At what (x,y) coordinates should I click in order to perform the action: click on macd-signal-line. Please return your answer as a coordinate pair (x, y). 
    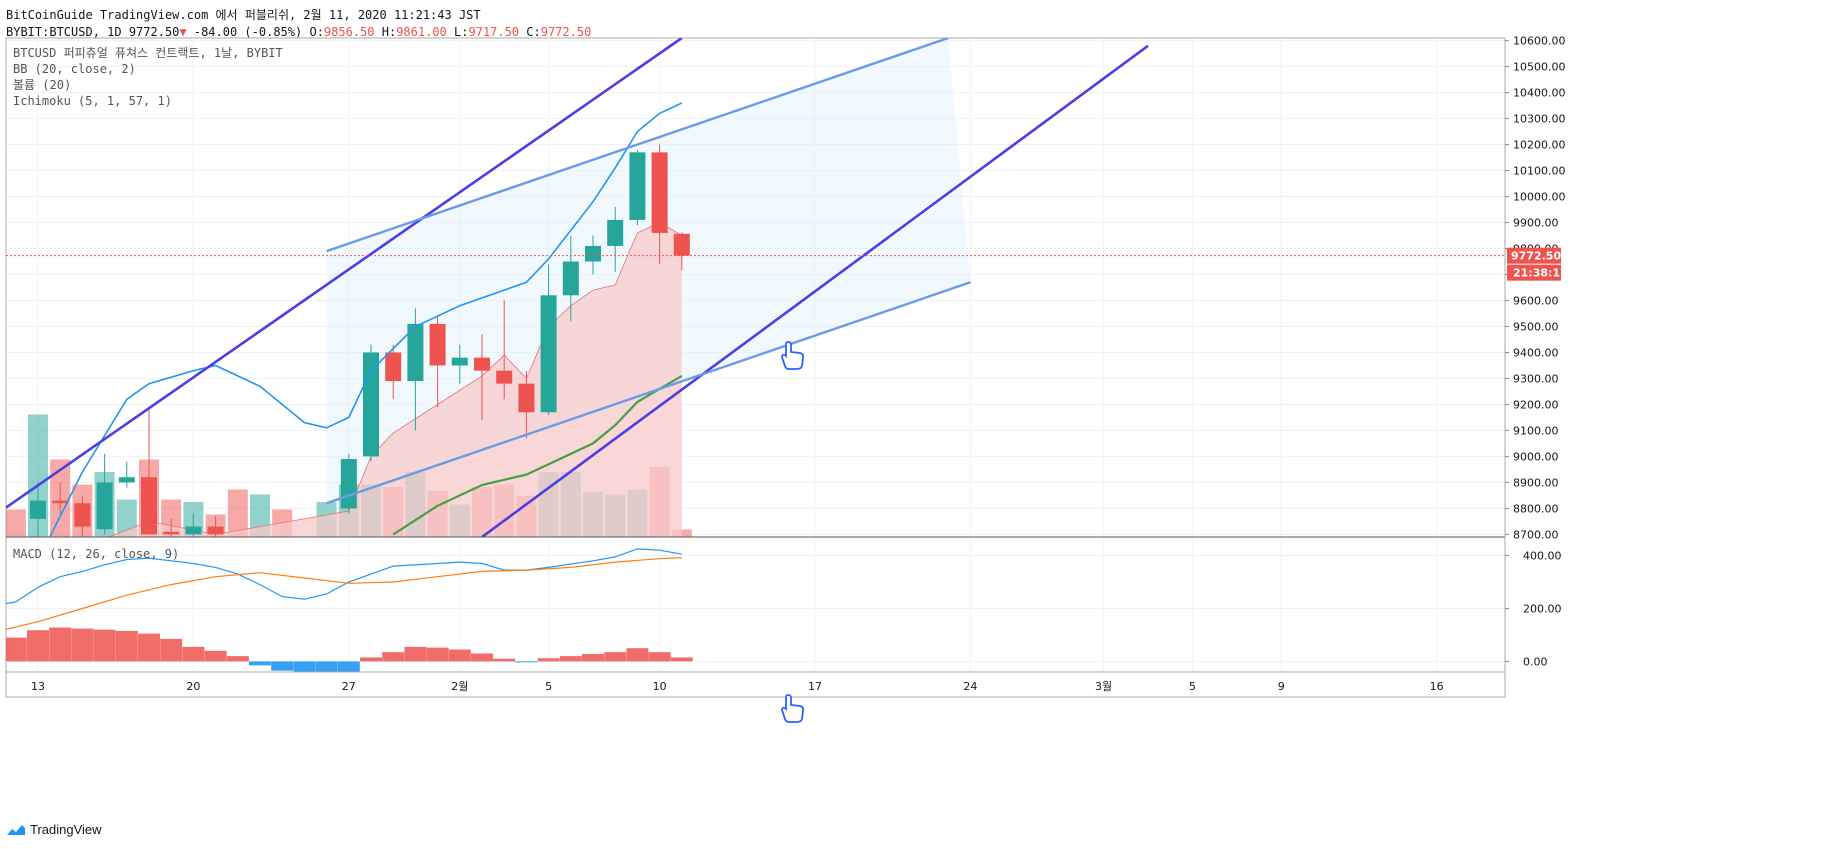
    Looking at the image, I should click on (344, 593).